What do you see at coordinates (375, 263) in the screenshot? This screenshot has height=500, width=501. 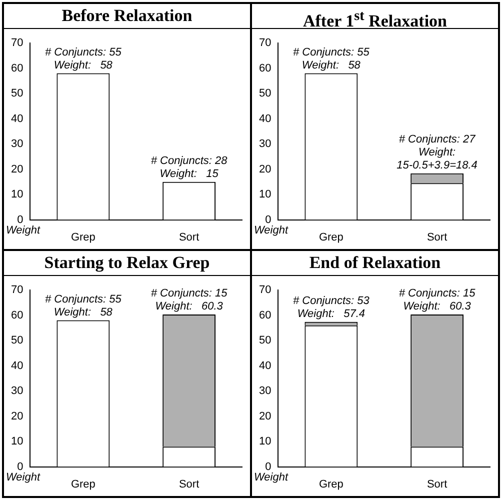 I see `chart-title: End of Relaxation` at bounding box center [375, 263].